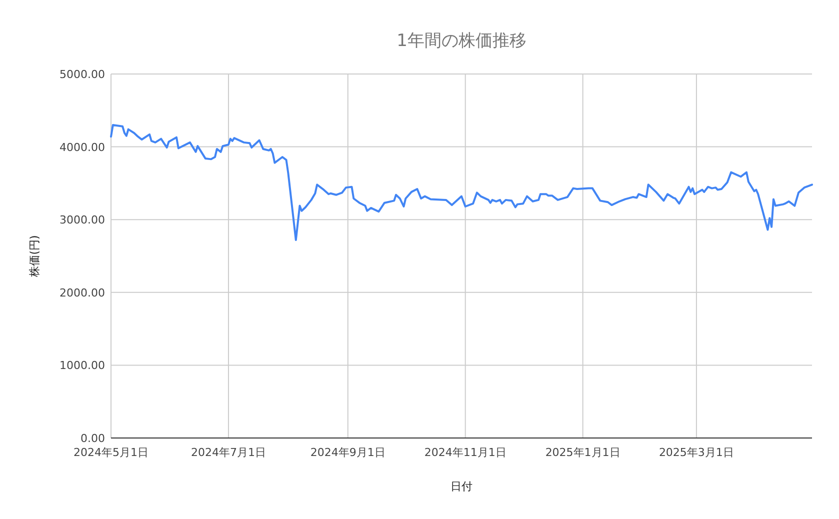  I want to click on xlabel: 日付, so click(461, 486).